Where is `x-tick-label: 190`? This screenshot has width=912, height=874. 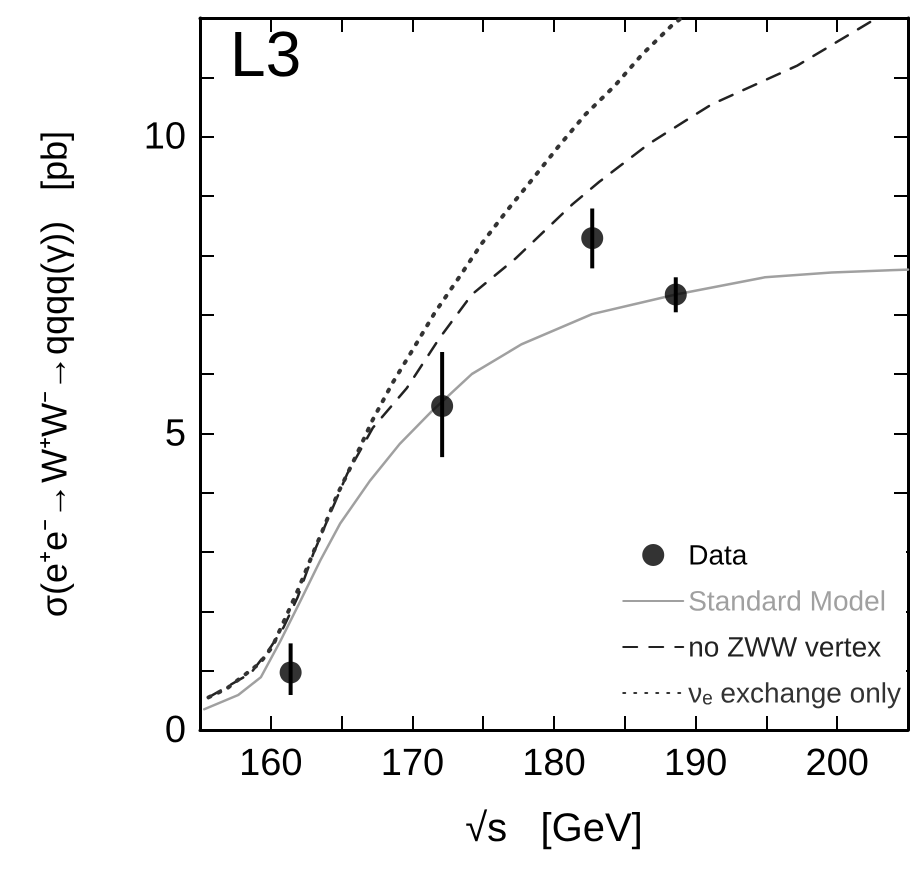 x-tick-label: 190 is located at coordinates (696, 763).